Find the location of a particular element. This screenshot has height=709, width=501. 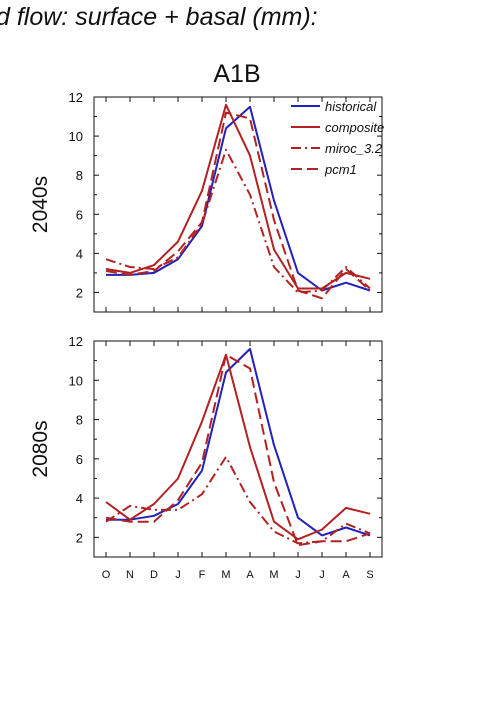

panel-row-label: 2040s is located at coordinates (40, 204).